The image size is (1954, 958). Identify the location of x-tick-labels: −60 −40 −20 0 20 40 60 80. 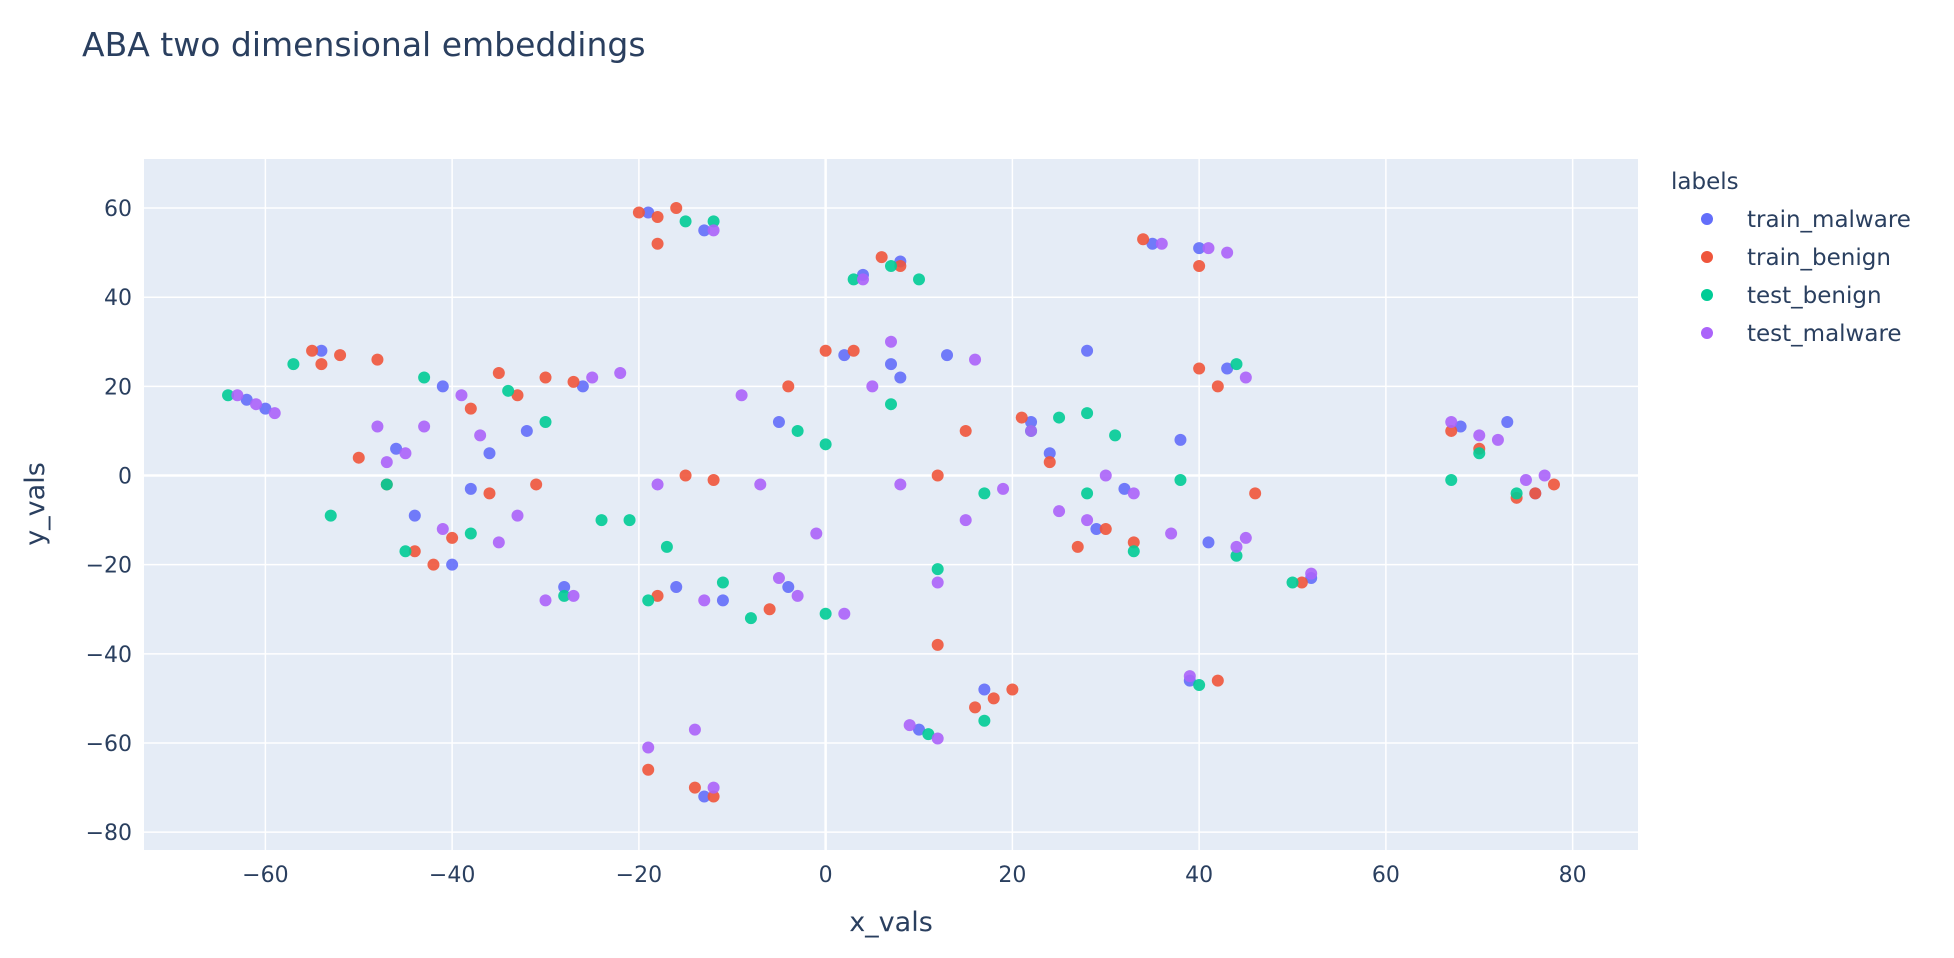
(914, 875).